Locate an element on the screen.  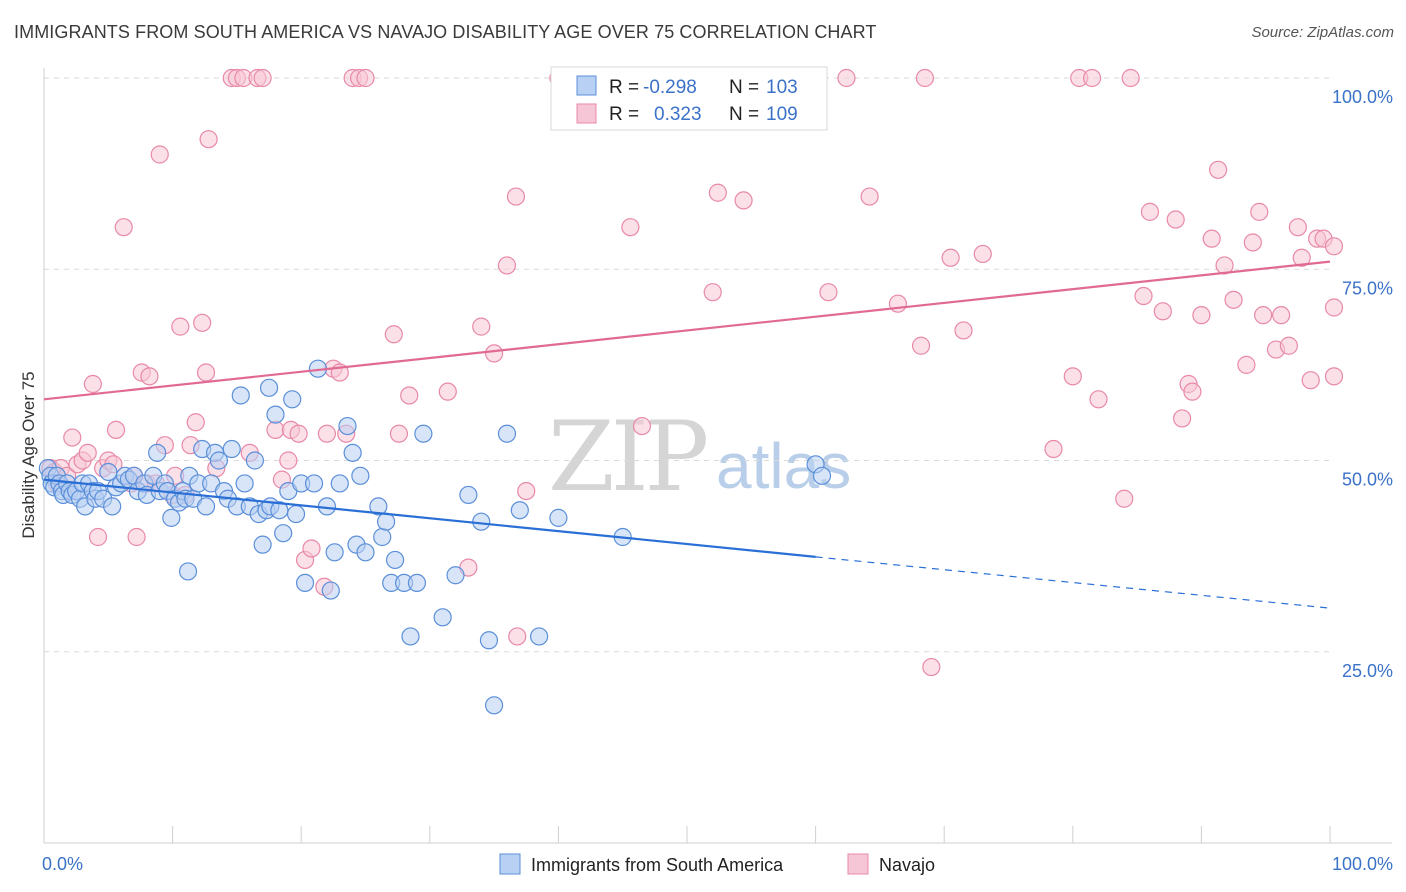
trend-line-south-america-projection is located at coordinates (1073, 582).